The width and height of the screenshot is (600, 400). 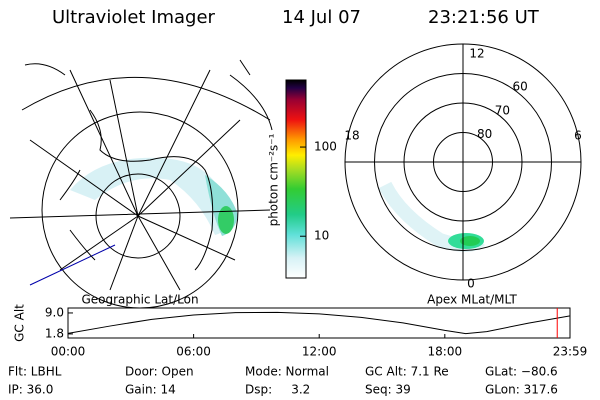 What do you see at coordinates (351, 136) in the screenshot?
I see `mlt-label: 18` at bounding box center [351, 136].